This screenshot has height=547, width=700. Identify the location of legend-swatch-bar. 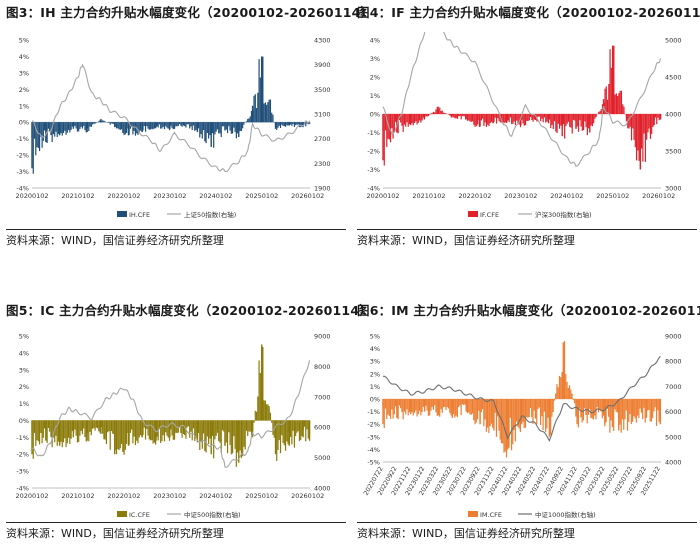
(473, 214).